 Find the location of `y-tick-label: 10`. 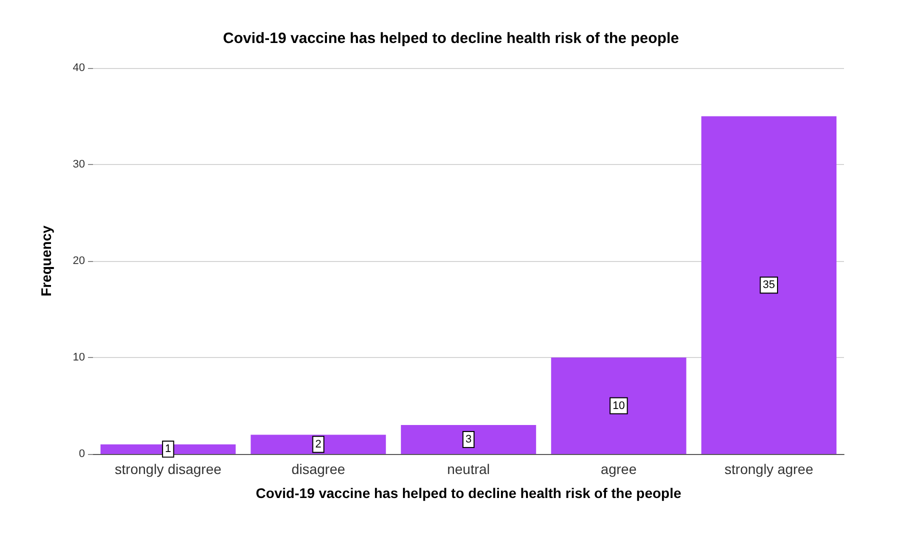

y-tick-label: 10 is located at coordinates (78, 358).